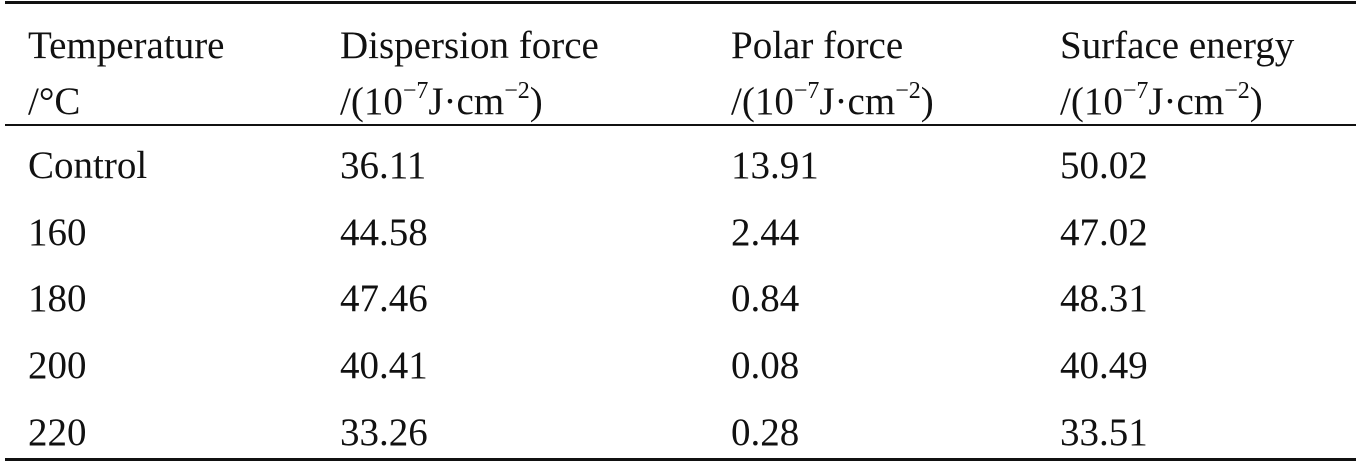  What do you see at coordinates (88, 165) in the screenshot?
I see `table-cell: Control` at bounding box center [88, 165].